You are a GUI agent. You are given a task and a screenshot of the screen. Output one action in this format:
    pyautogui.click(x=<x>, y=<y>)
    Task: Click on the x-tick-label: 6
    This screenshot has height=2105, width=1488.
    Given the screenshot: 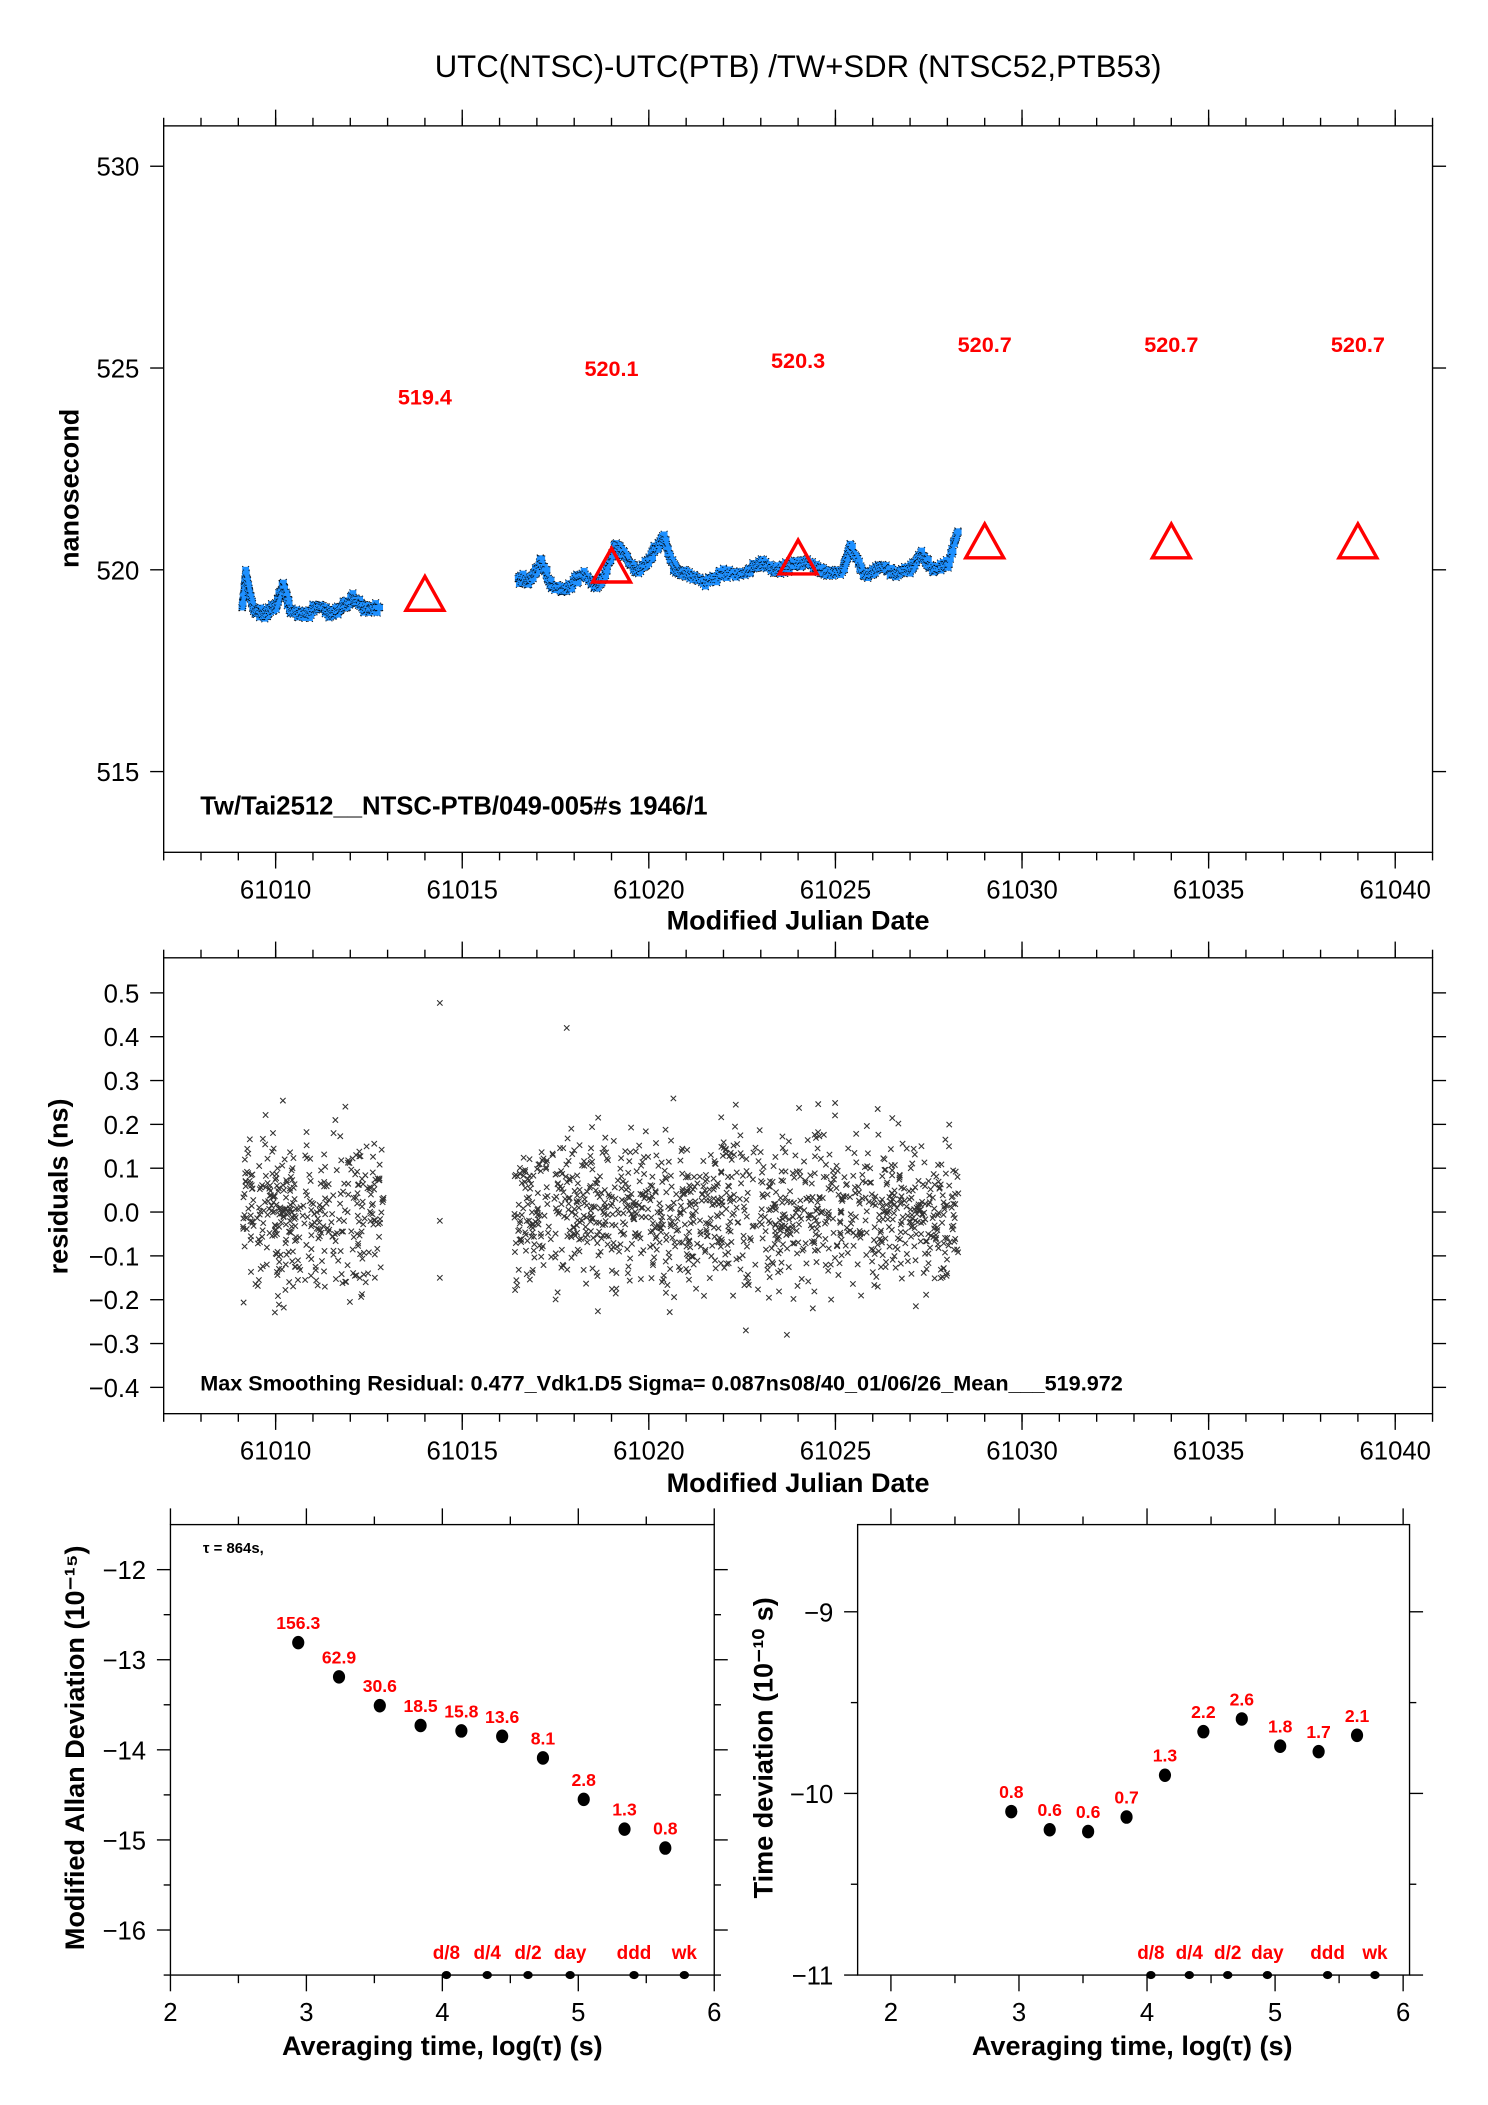 What is the action you would take?
    pyautogui.click(x=1403, y=2013)
    